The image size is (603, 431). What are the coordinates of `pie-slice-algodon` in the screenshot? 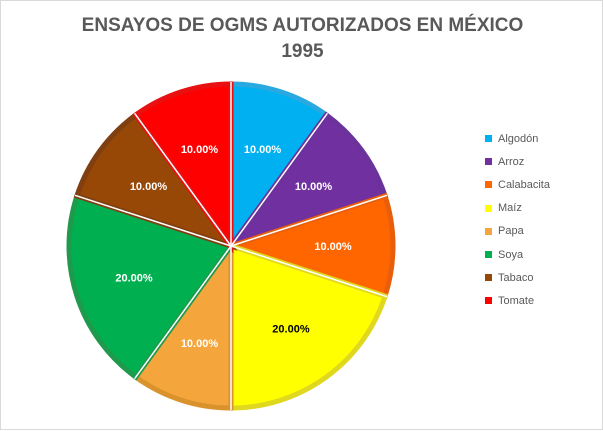 It's located at (279, 167).